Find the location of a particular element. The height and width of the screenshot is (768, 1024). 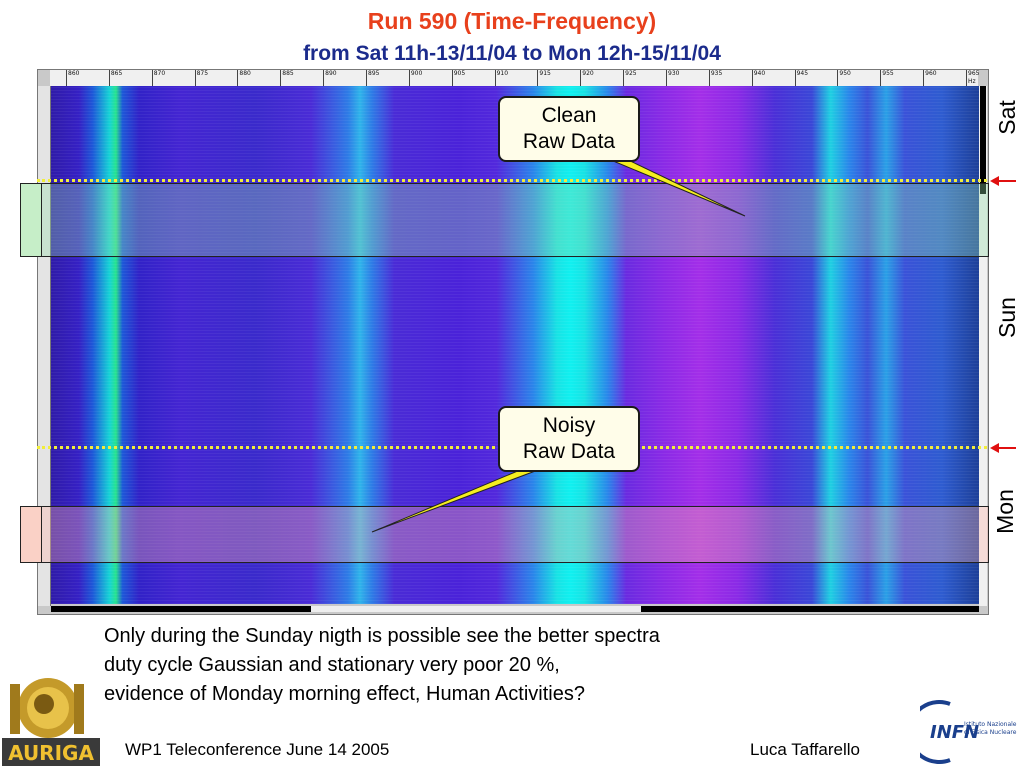

monday-arrow-icon is located at coordinates (1003, 448).